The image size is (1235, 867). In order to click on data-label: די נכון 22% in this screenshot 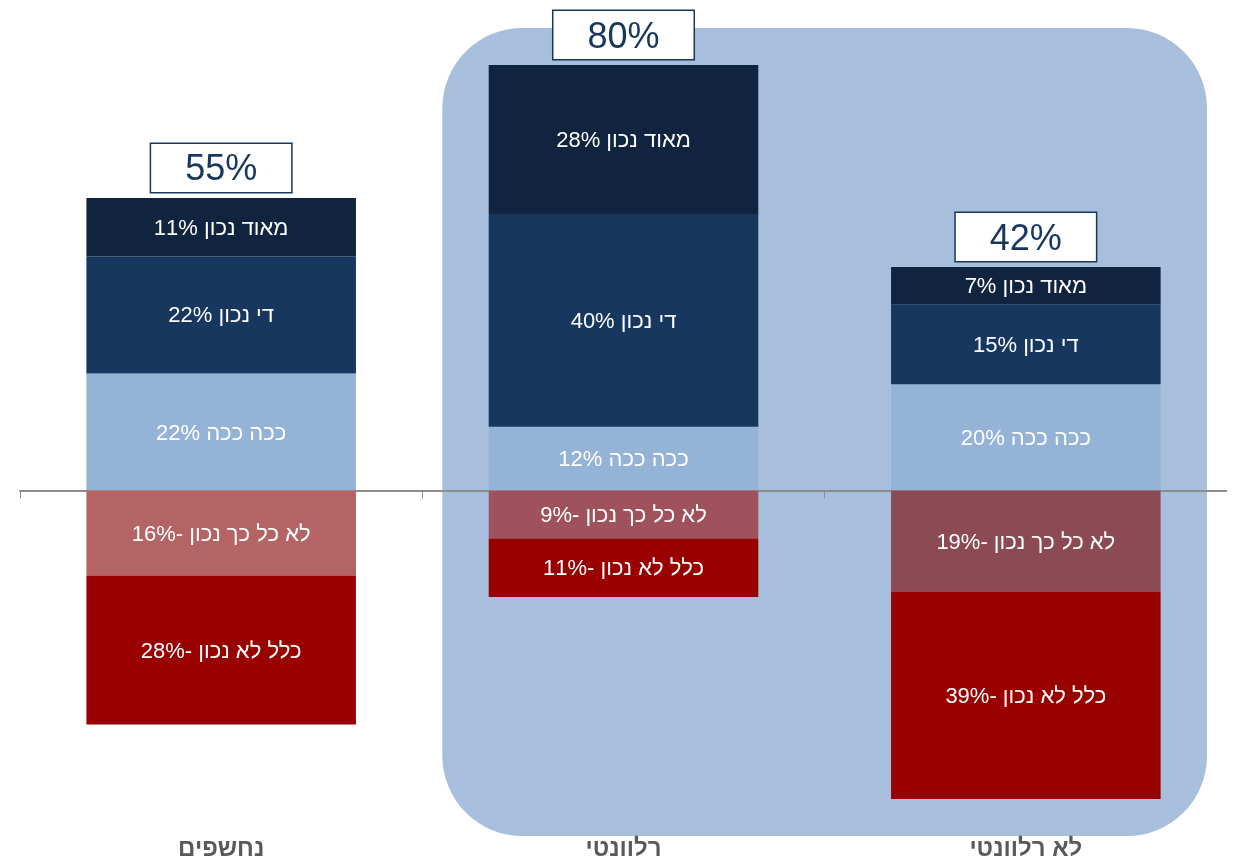, I will do `click(221, 315)`.